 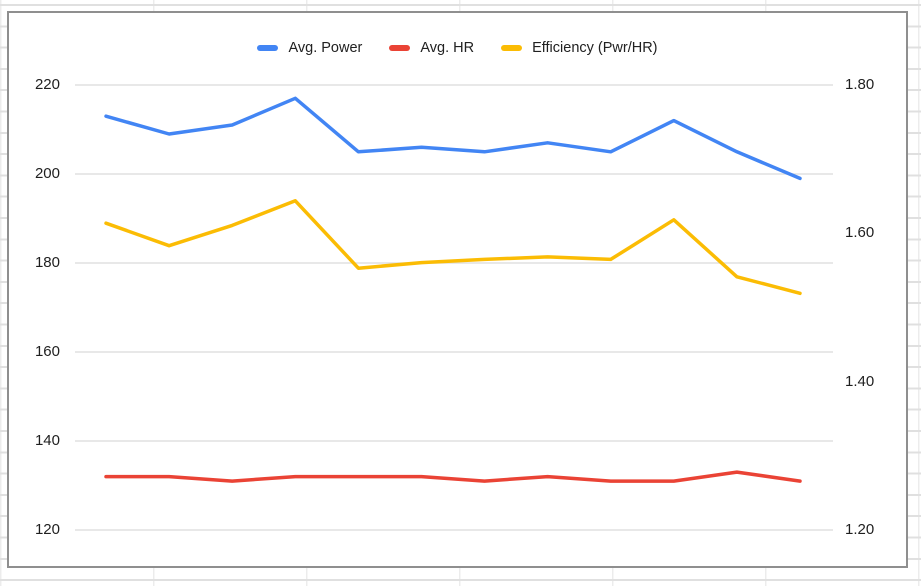 What do you see at coordinates (47, 440) in the screenshot?
I see `left-axis-tick-label: 140` at bounding box center [47, 440].